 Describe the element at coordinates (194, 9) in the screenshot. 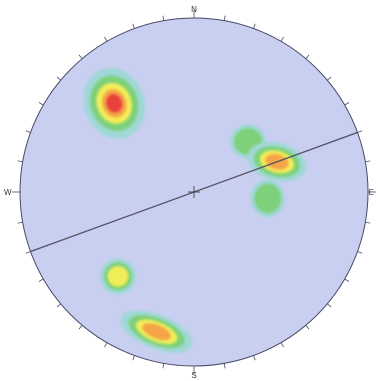

I see `north-label: N` at that location.